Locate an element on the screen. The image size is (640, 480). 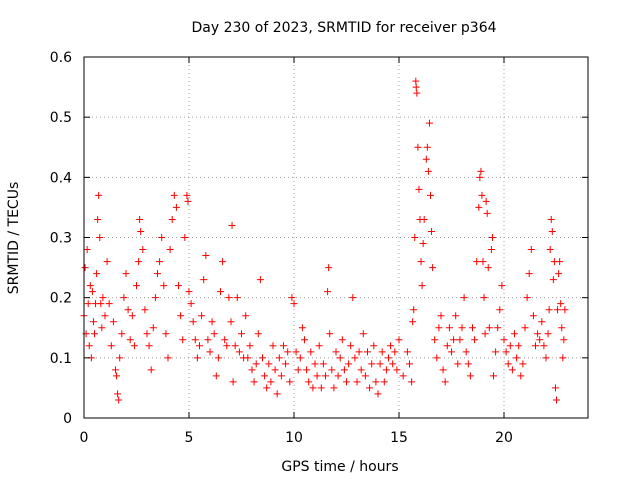
x-tick-label: 20 is located at coordinates (504, 438).